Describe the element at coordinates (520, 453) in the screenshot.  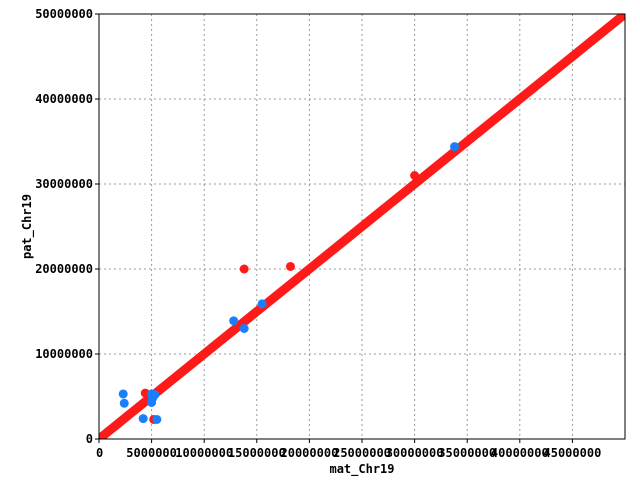
I see `x-tick-label: 40000000` at that location.